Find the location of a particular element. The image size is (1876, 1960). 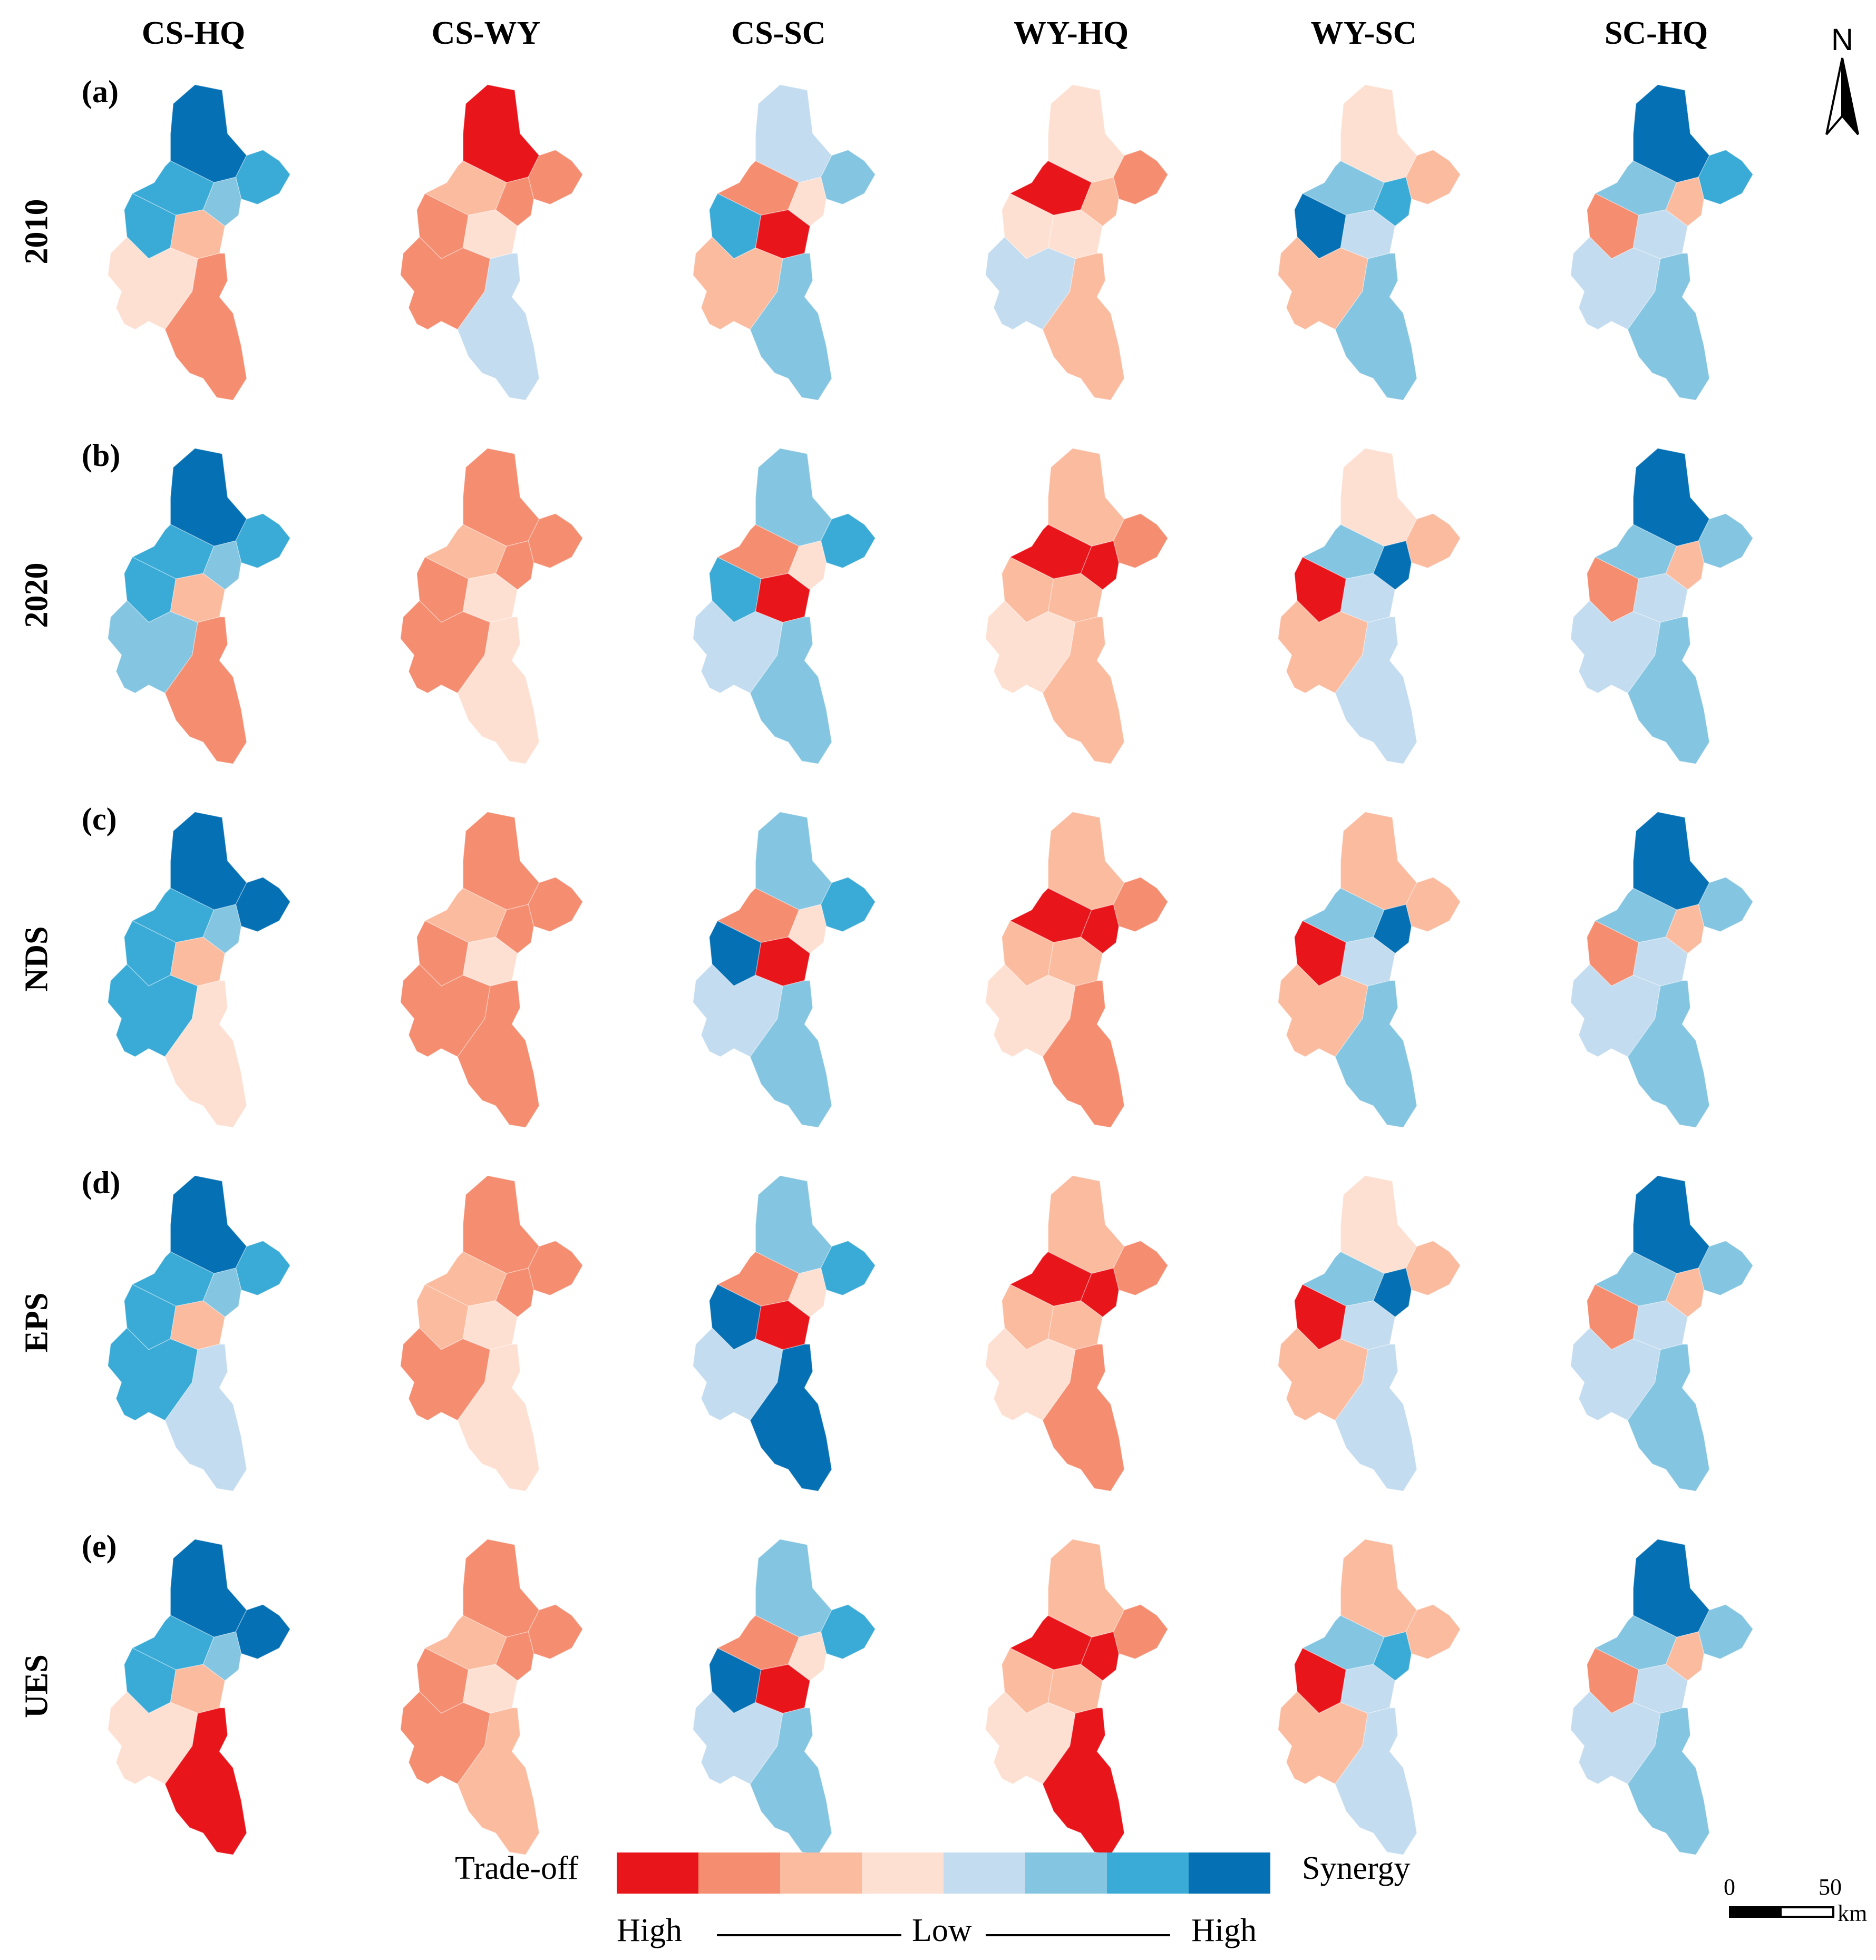

legend-color-ramp is located at coordinates (943, 1873).